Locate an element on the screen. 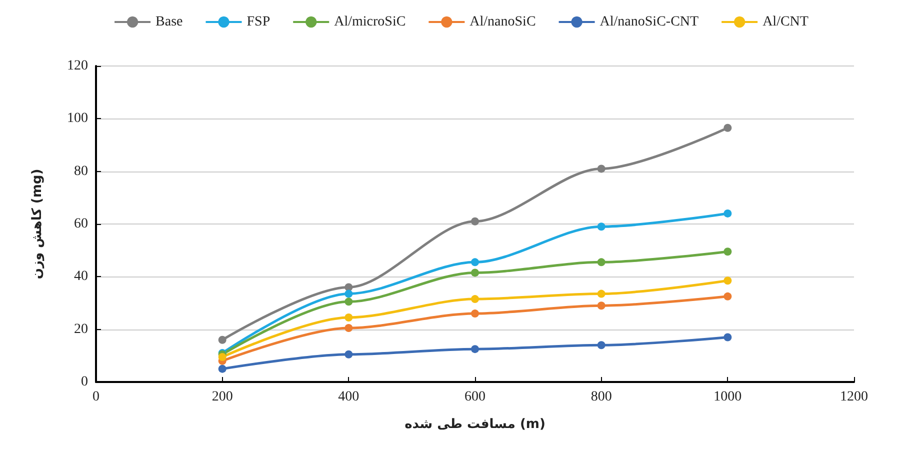 The image size is (922, 456). legend-label: FSP is located at coordinates (258, 22).